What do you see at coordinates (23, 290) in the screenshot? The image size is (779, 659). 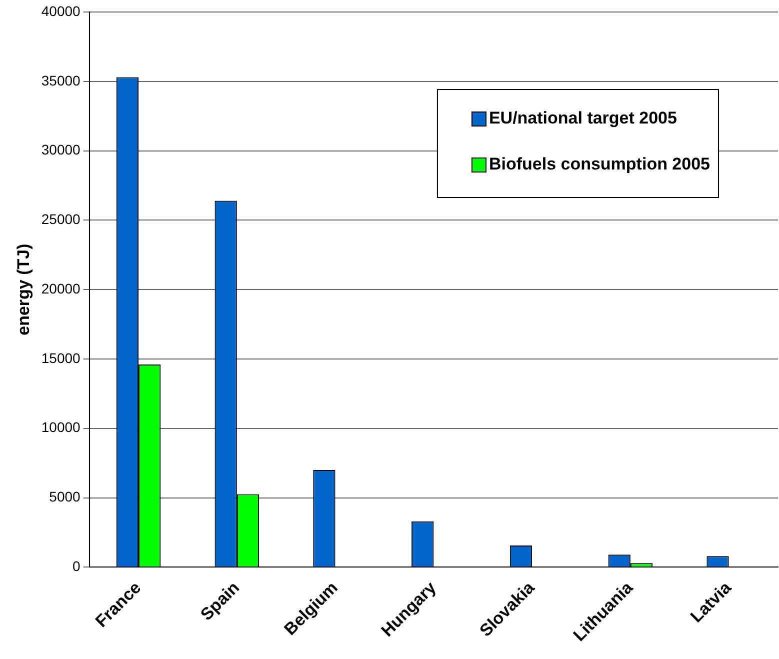 I see `y-axis-title: energy (TJ)` at bounding box center [23, 290].